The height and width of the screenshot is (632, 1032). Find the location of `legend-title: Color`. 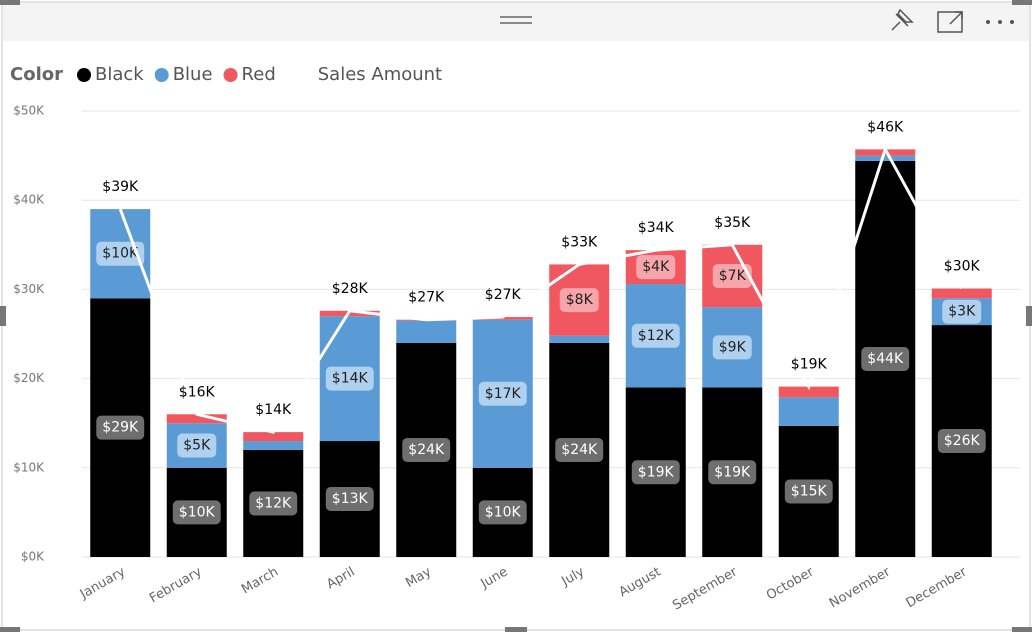

legend-title: Color is located at coordinates (36, 74).